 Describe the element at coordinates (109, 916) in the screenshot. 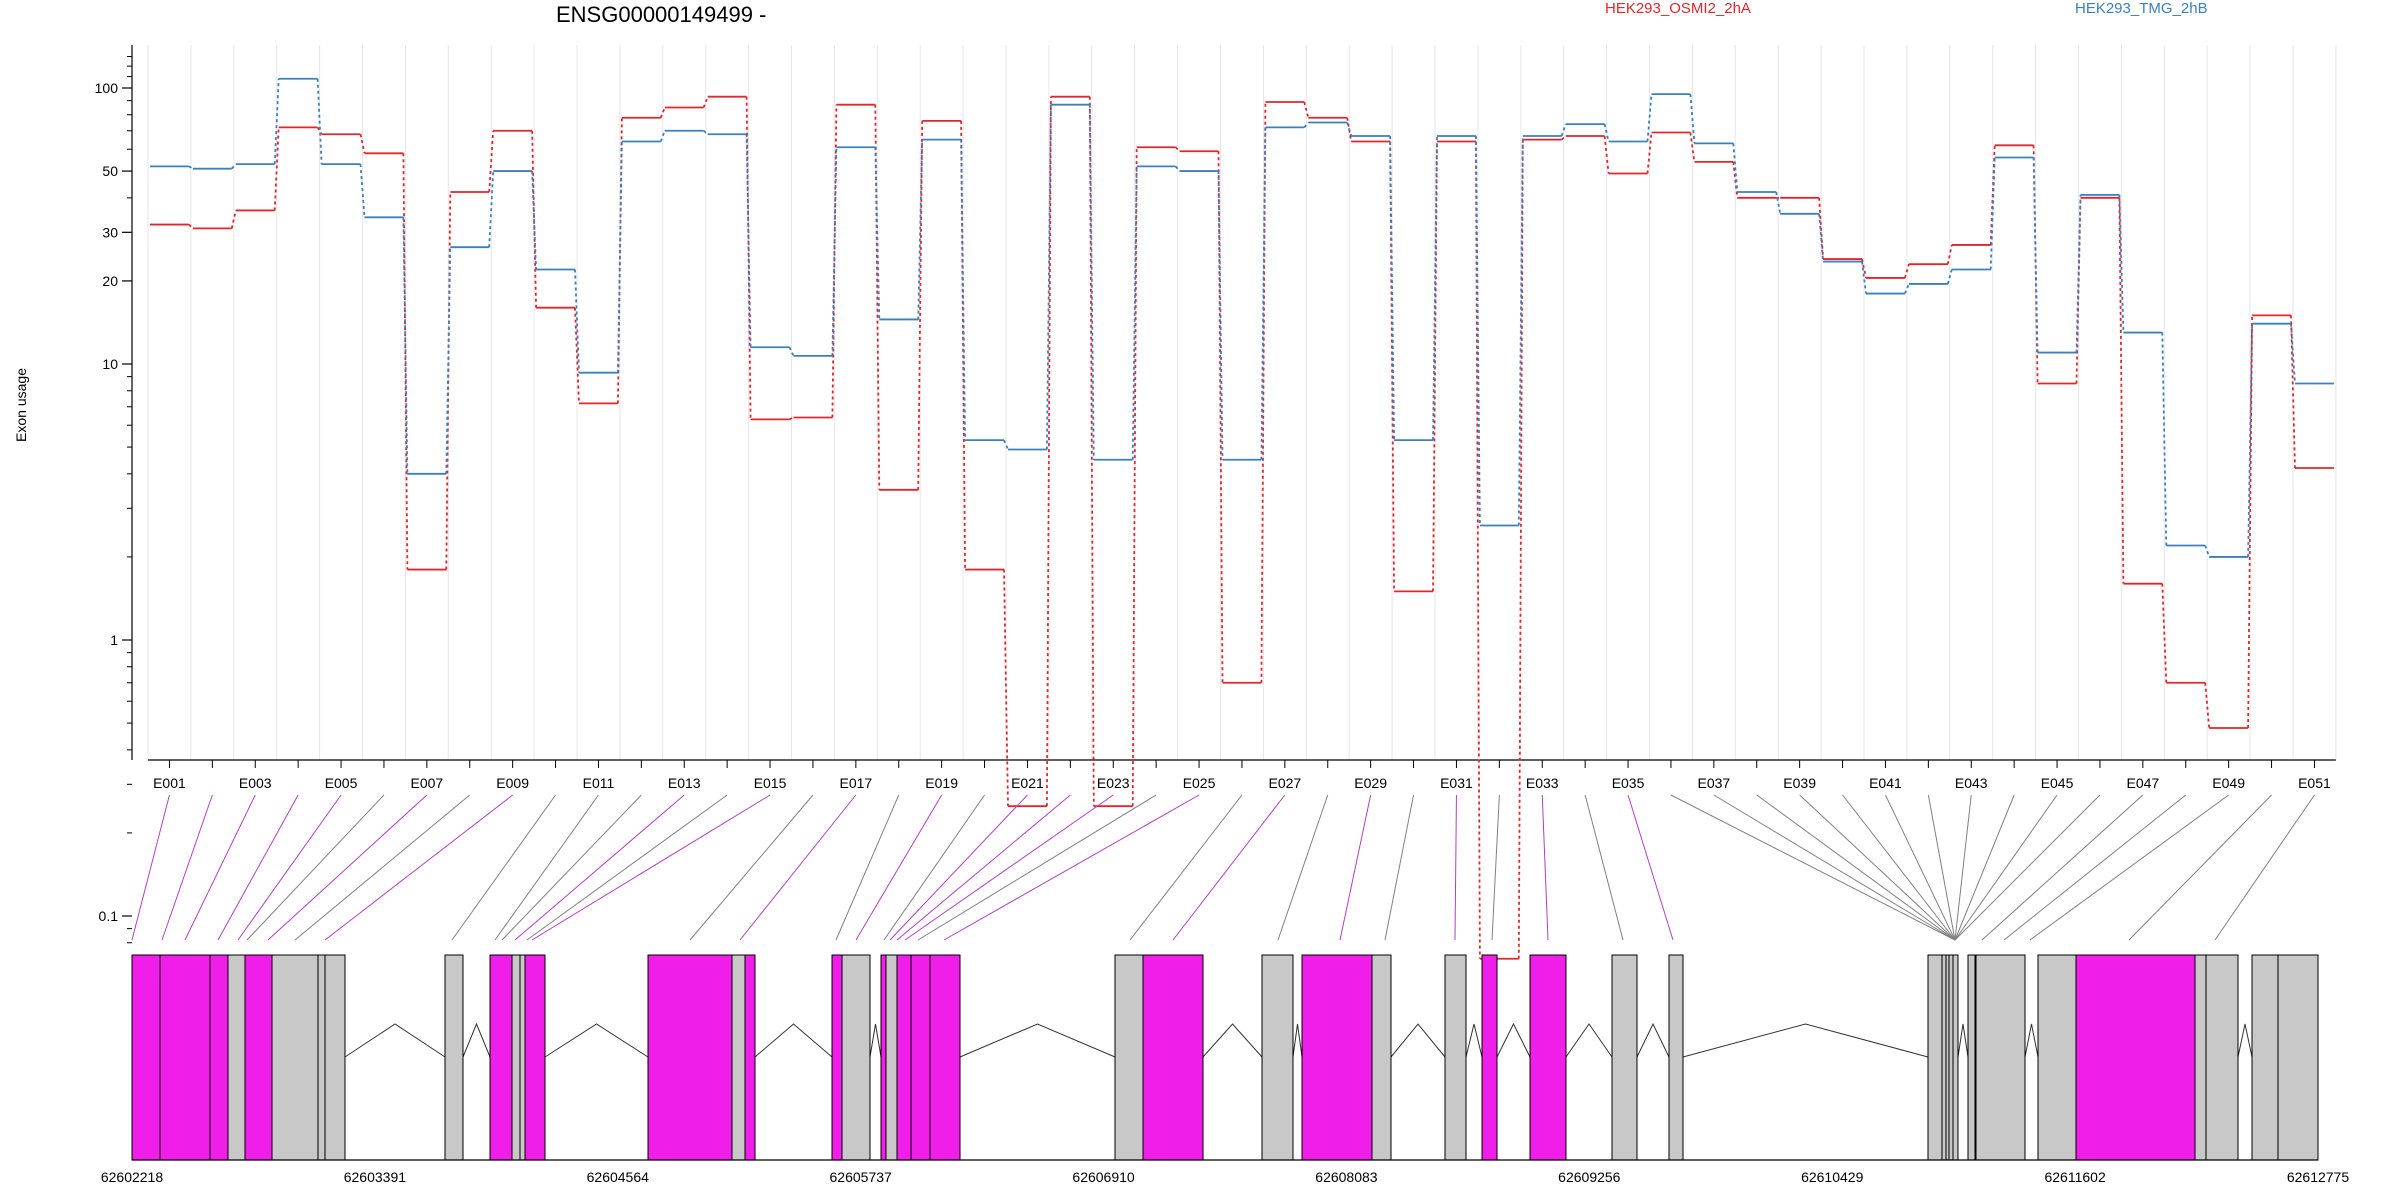

I see `y-tick-label: 0.1` at that location.